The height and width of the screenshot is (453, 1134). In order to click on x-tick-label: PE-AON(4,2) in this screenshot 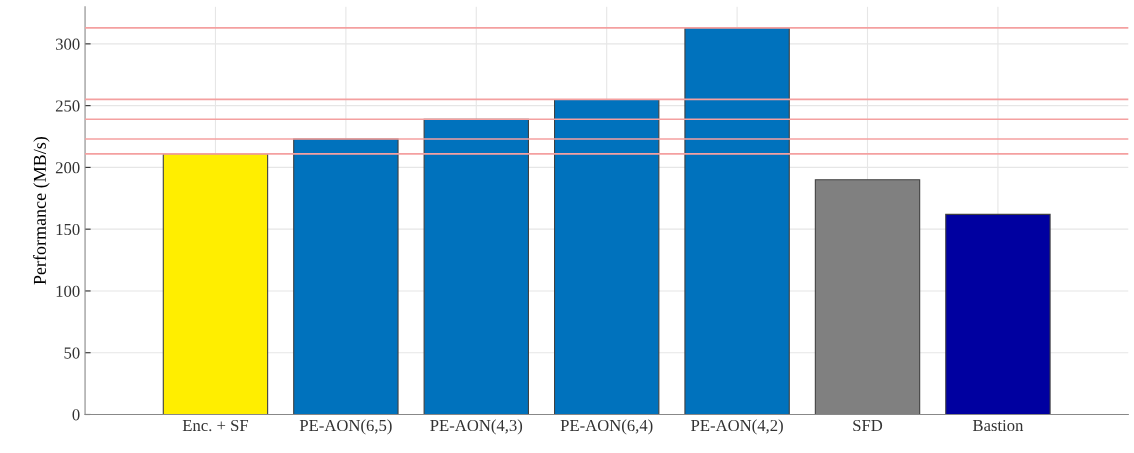, I will do `click(737, 427)`.